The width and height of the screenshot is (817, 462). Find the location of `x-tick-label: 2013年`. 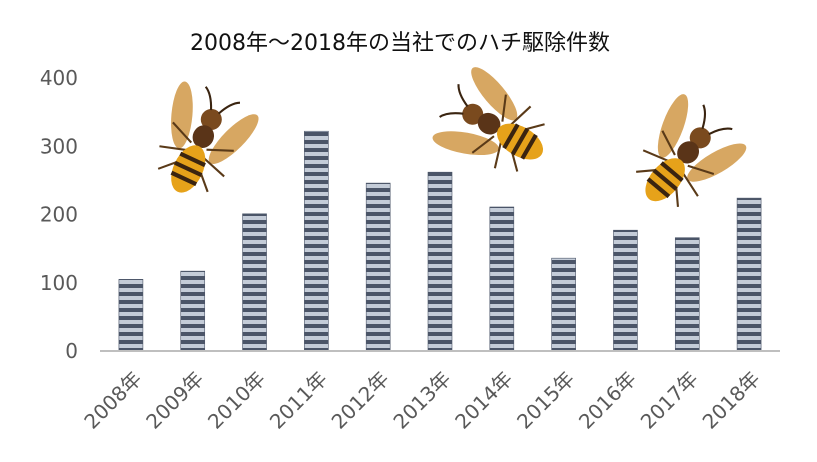

x-tick-label: 2013年 is located at coordinates (421, 400).